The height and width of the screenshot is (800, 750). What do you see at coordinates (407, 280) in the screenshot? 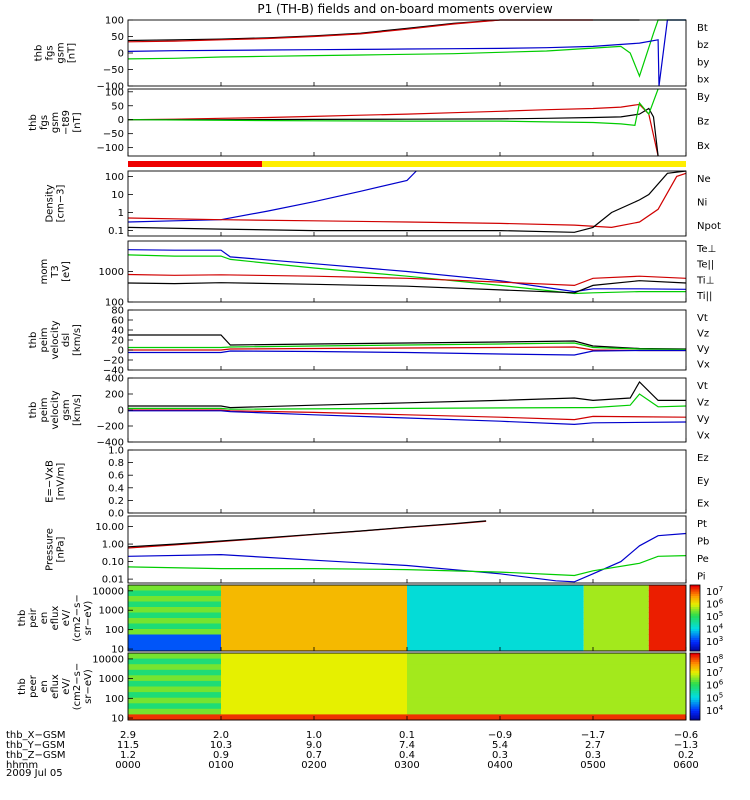
I see `series-line-Te⊥` at bounding box center [407, 280].